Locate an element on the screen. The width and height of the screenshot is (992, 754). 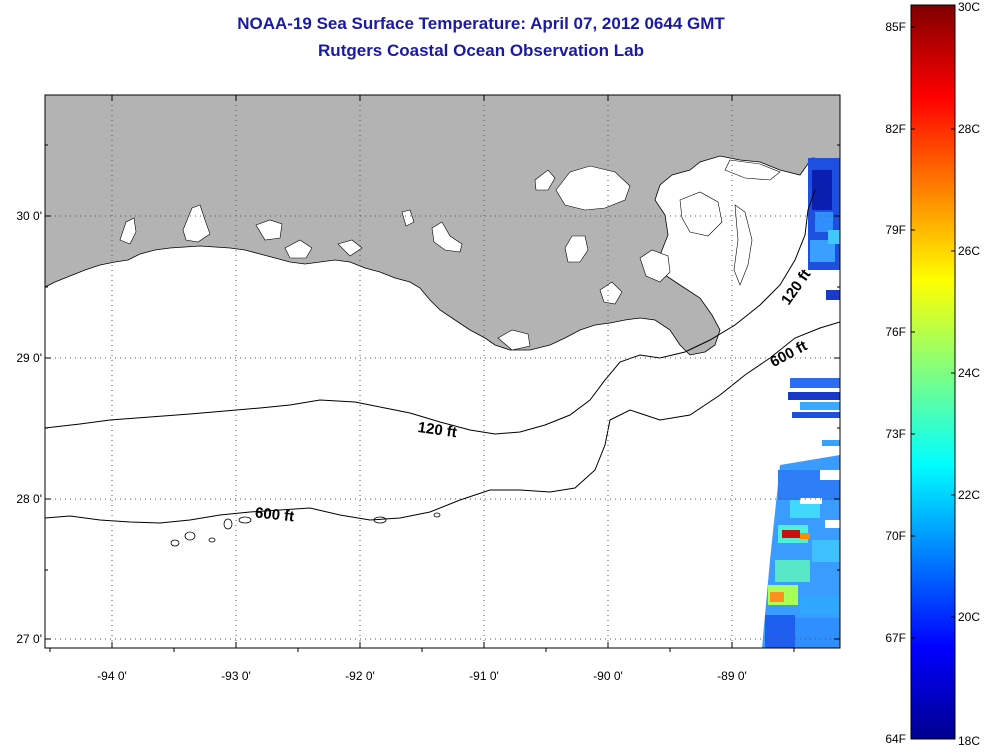
colorbar-label-22c: 22C is located at coordinates (969, 495).